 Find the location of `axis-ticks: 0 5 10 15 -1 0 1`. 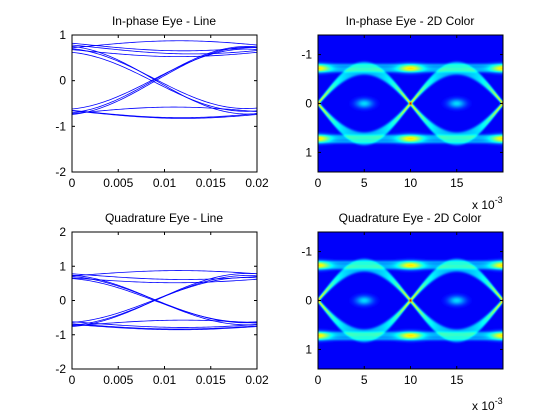

axis-ticks: 0 5 10 15 -1 0 1 is located at coordinates (402, 112).